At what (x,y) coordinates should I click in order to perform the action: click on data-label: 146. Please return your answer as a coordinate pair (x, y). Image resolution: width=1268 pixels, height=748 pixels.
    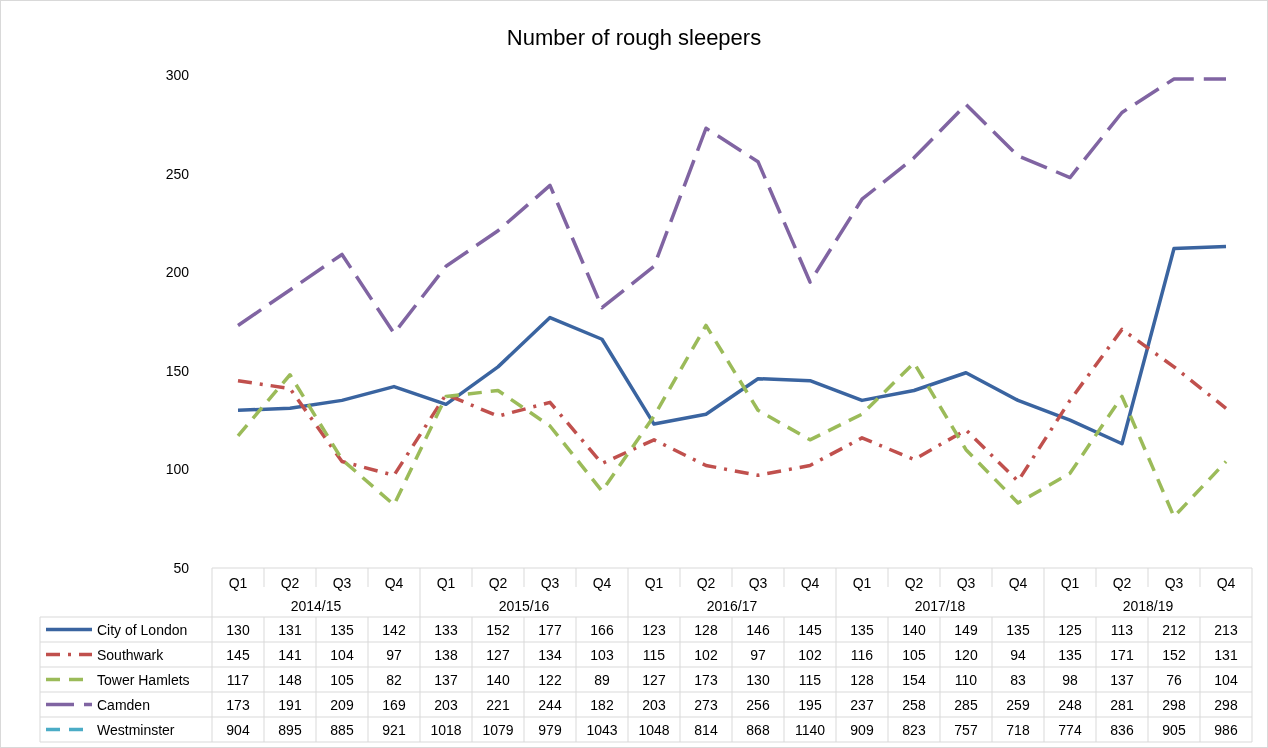
    Looking at the image, I should click on (758, 629).